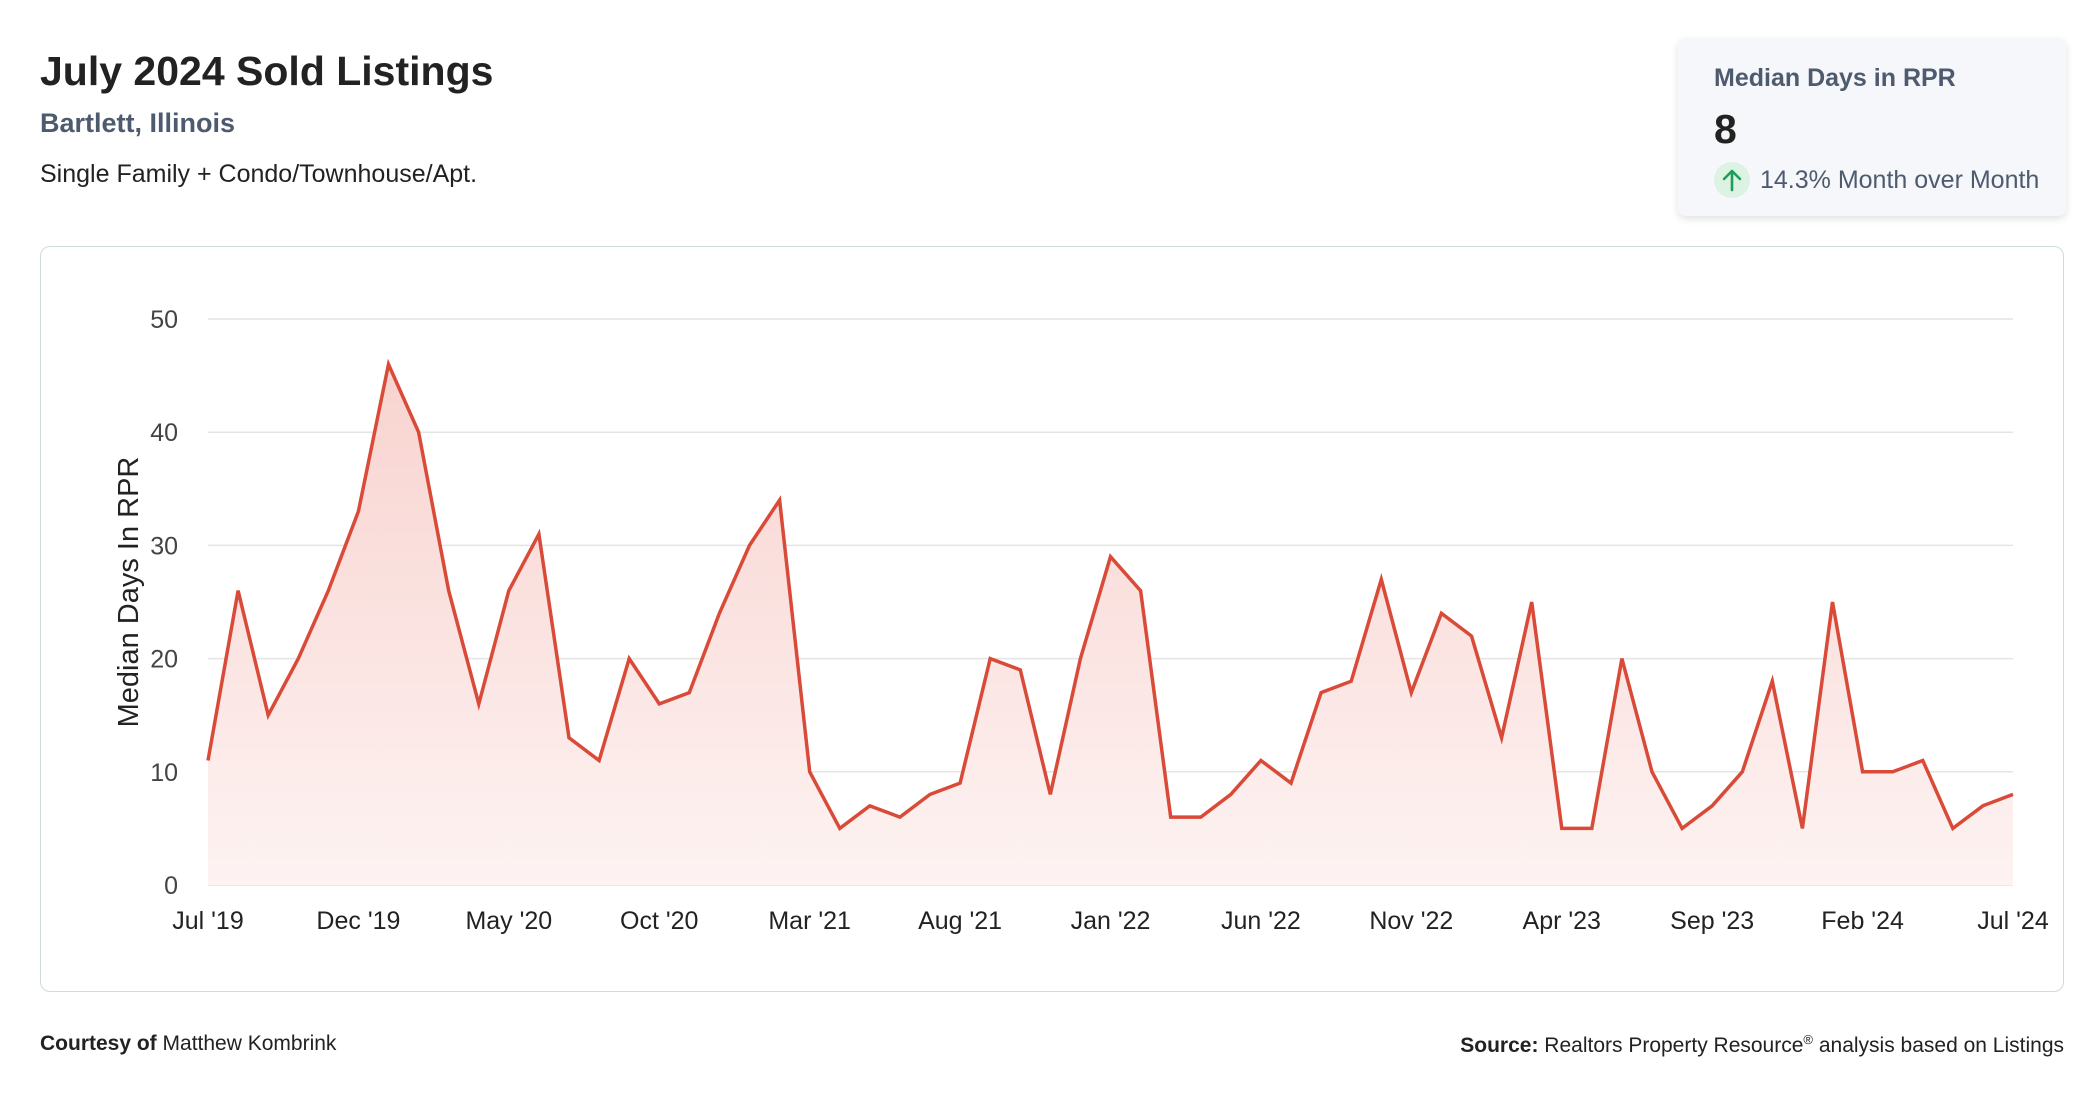  Describe the element at coordinates (98, 1043) in the screenshot. I see `courtesy-label: Courtesy of` at that location.